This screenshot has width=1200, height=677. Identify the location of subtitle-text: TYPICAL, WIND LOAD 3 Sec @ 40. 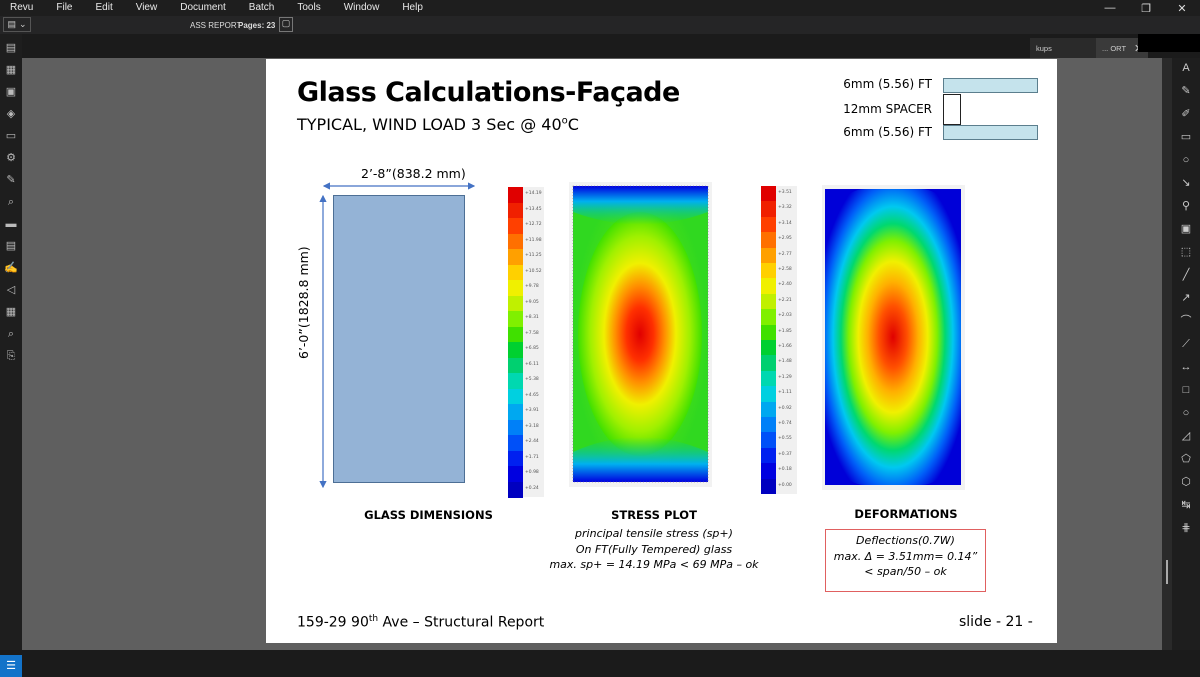
(429, 124).